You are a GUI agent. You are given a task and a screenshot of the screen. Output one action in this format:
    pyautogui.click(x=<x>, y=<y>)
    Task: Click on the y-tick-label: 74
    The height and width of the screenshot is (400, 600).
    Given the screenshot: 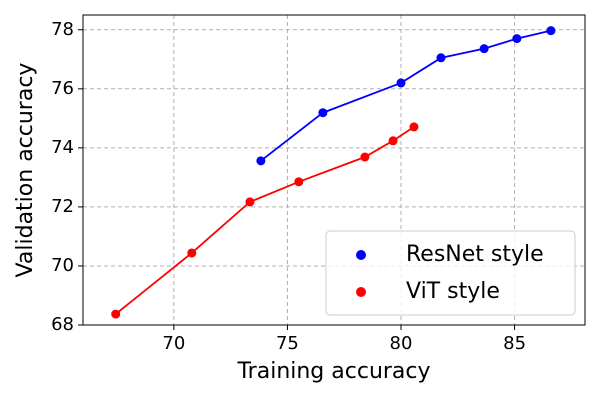 What is the action you would take?
    pyautogui.click(x=62, y=147)
    